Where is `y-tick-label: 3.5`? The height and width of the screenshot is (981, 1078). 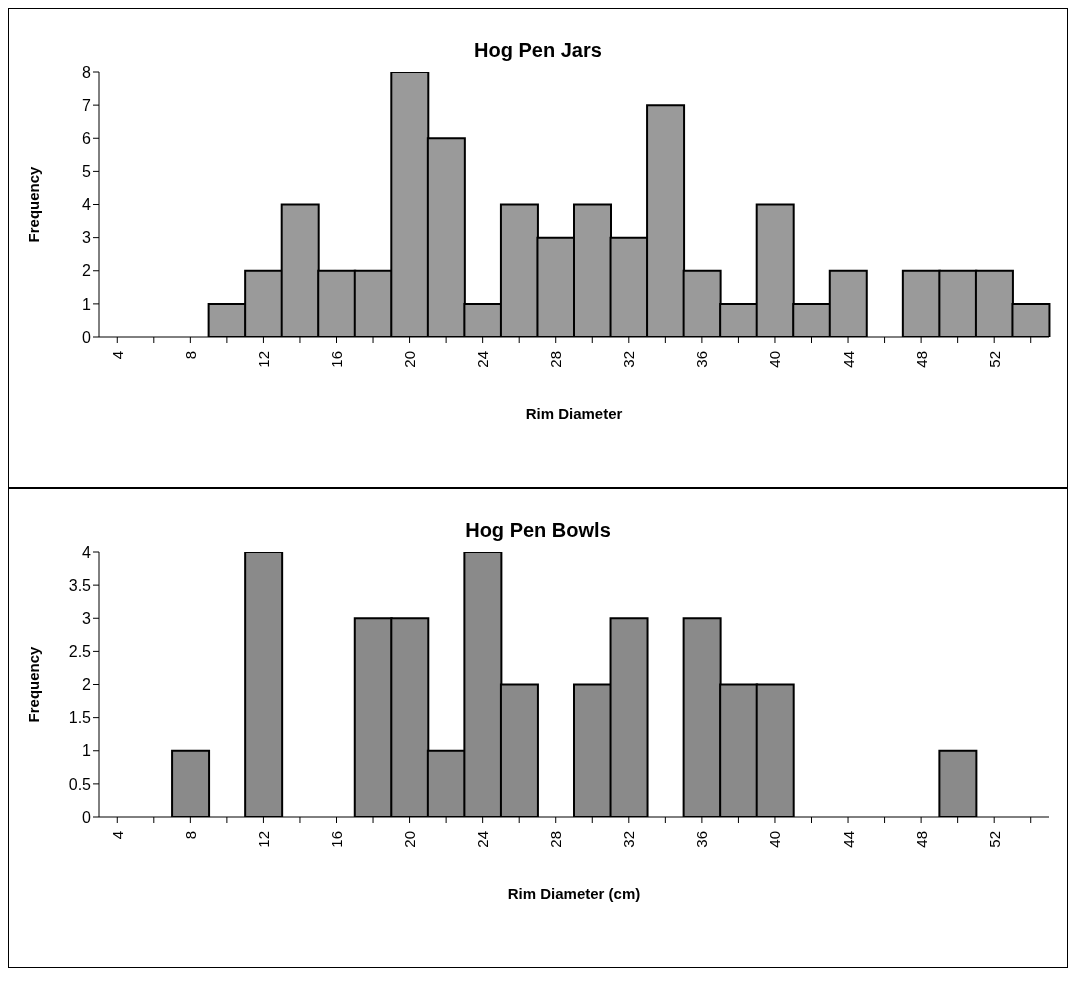
y-tick-label: 3.5 is located at coordinates (80, 585).